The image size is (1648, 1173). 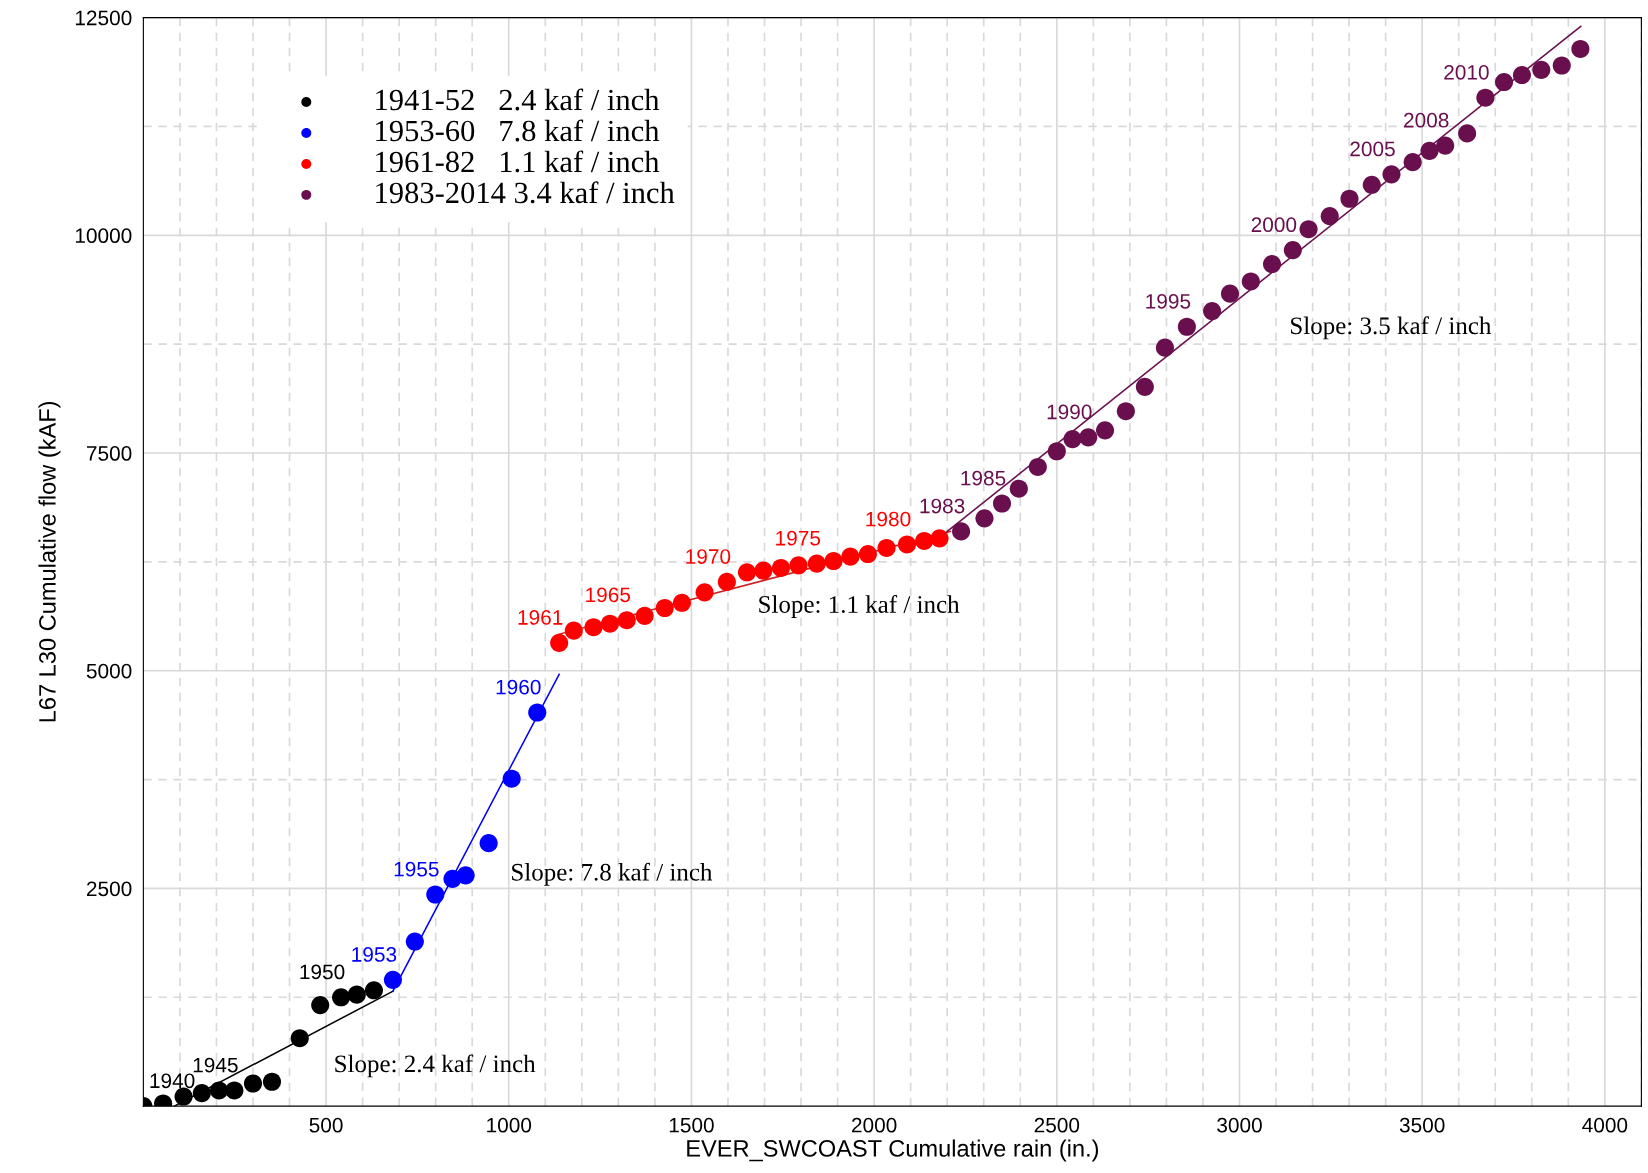 I want to click on y-tick-label: 5000, so click(x=109, y=671).